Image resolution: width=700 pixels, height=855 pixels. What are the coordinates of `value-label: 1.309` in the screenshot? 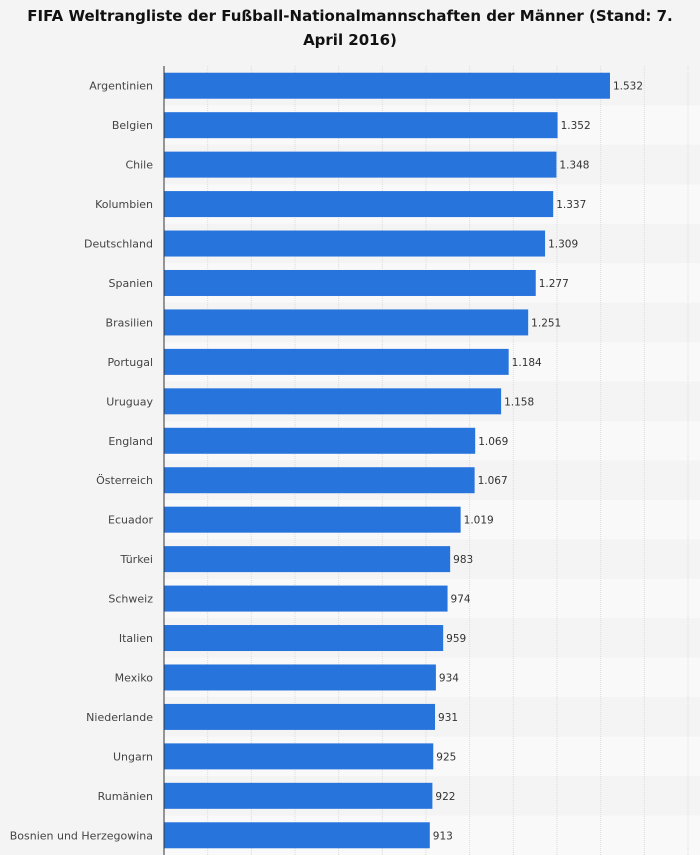 It's located at (563, 245).